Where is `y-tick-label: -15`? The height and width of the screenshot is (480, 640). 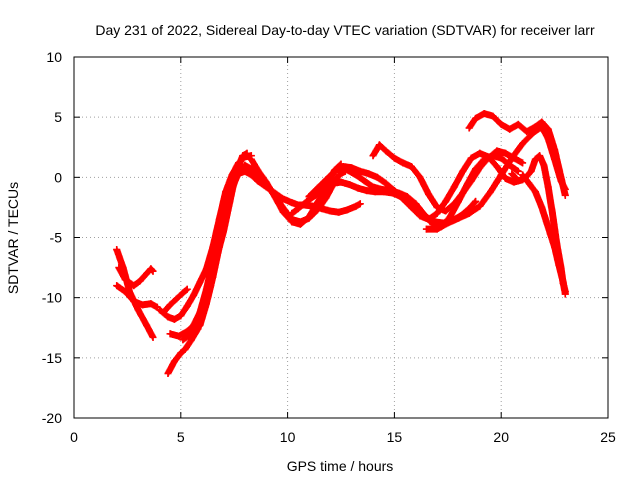
y-tick-label: -15 is located at coordinates (52, 358).